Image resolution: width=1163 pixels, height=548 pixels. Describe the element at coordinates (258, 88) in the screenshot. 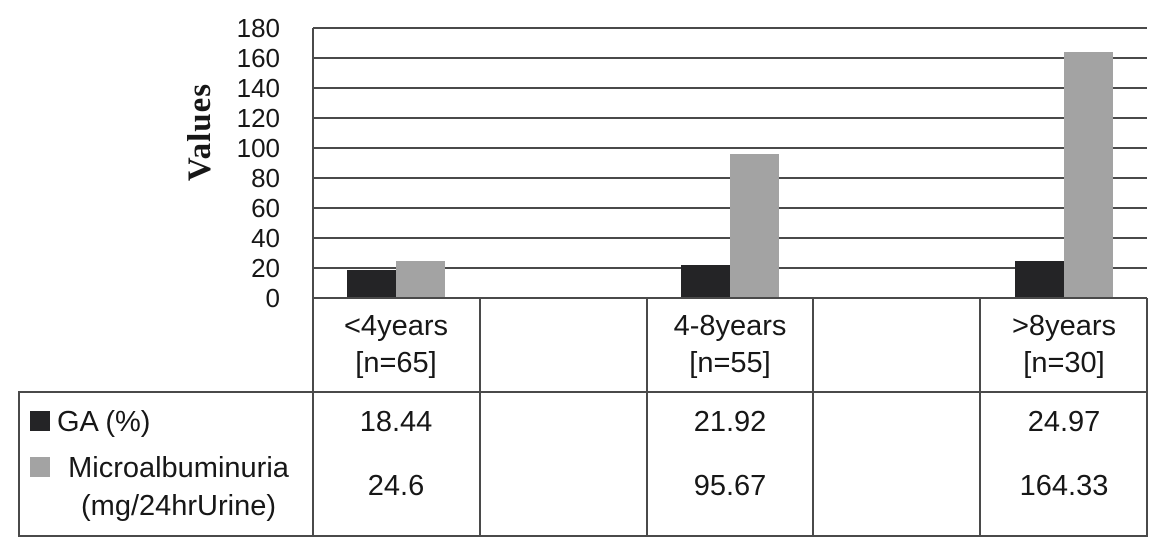

I see `y-tick-label-140: 140` at that location.